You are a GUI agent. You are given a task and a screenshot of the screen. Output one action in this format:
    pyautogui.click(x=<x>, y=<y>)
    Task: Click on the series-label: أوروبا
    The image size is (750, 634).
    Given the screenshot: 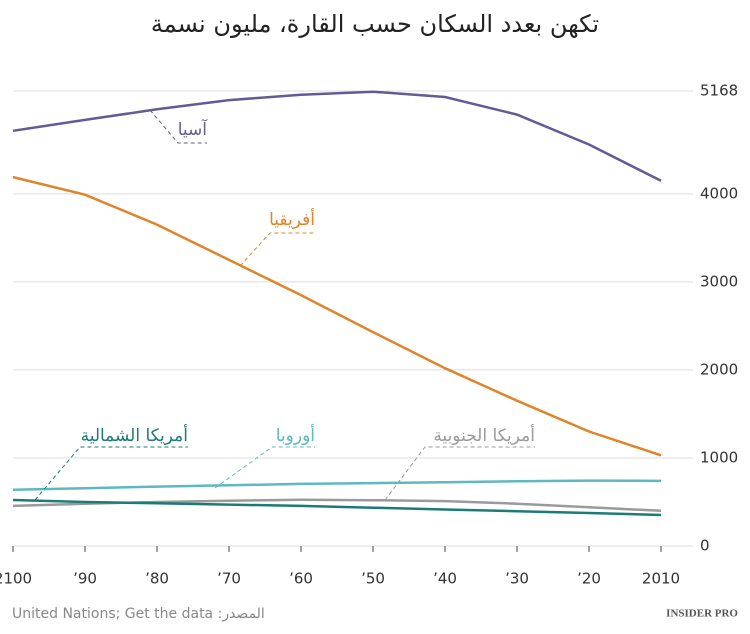 What is the action you would take?
    pyautogui.click(x=295, y=435)
    